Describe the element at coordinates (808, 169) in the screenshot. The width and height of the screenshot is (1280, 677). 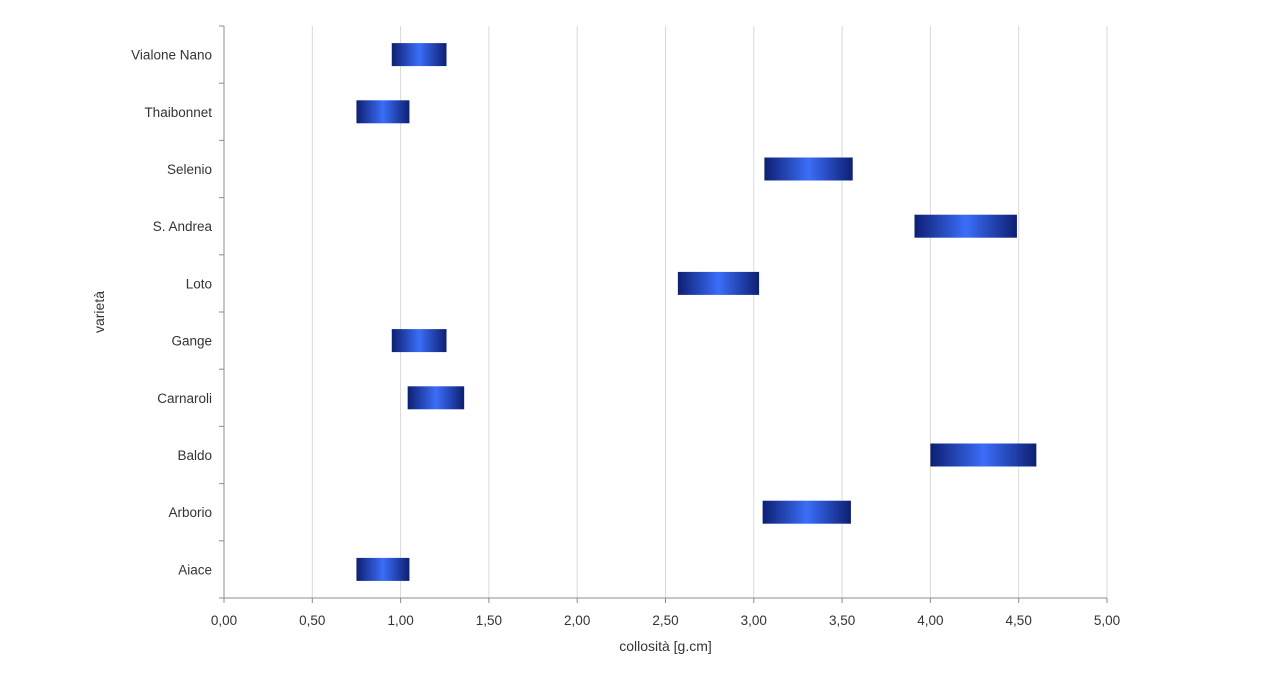
I see `range-bar-selenio` at that location.